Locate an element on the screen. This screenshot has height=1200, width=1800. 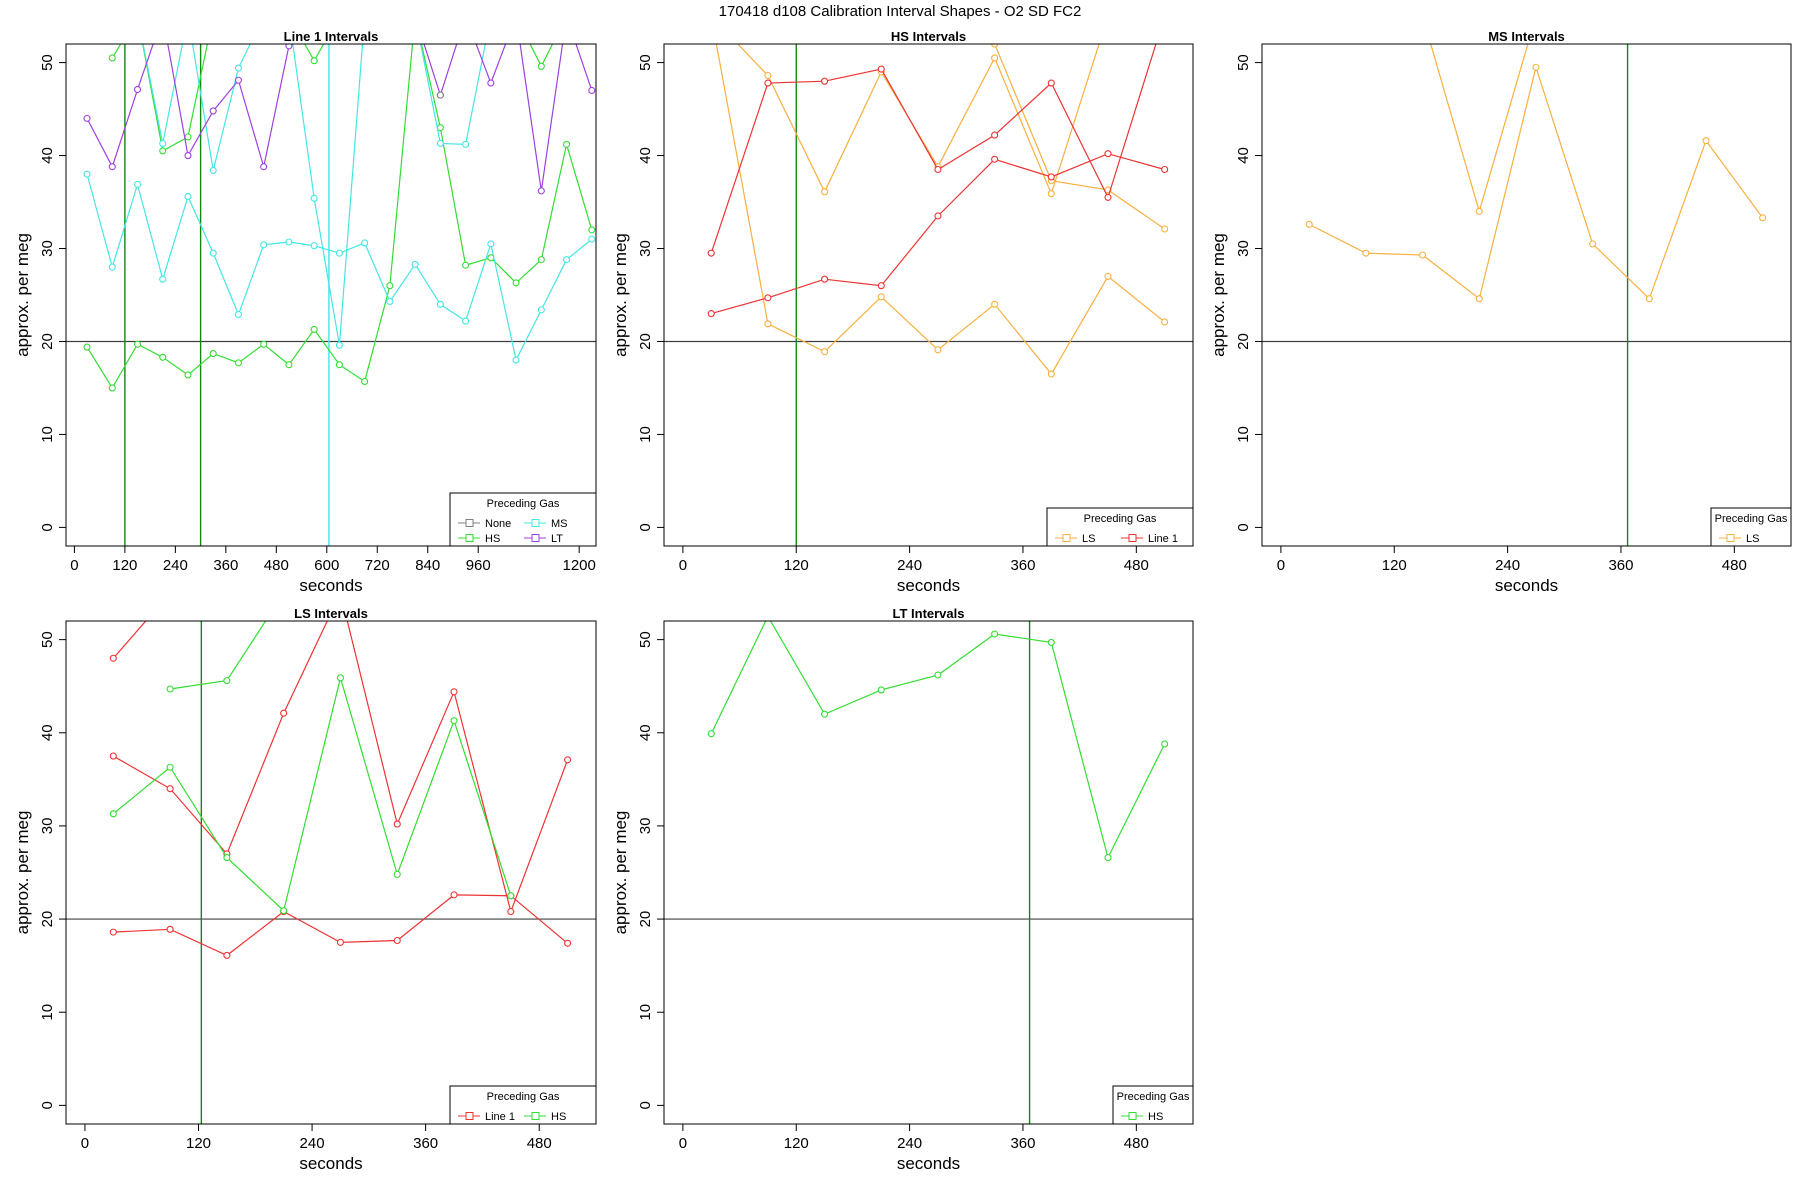
legend-label: HS is located at coordinates (558, 1117).